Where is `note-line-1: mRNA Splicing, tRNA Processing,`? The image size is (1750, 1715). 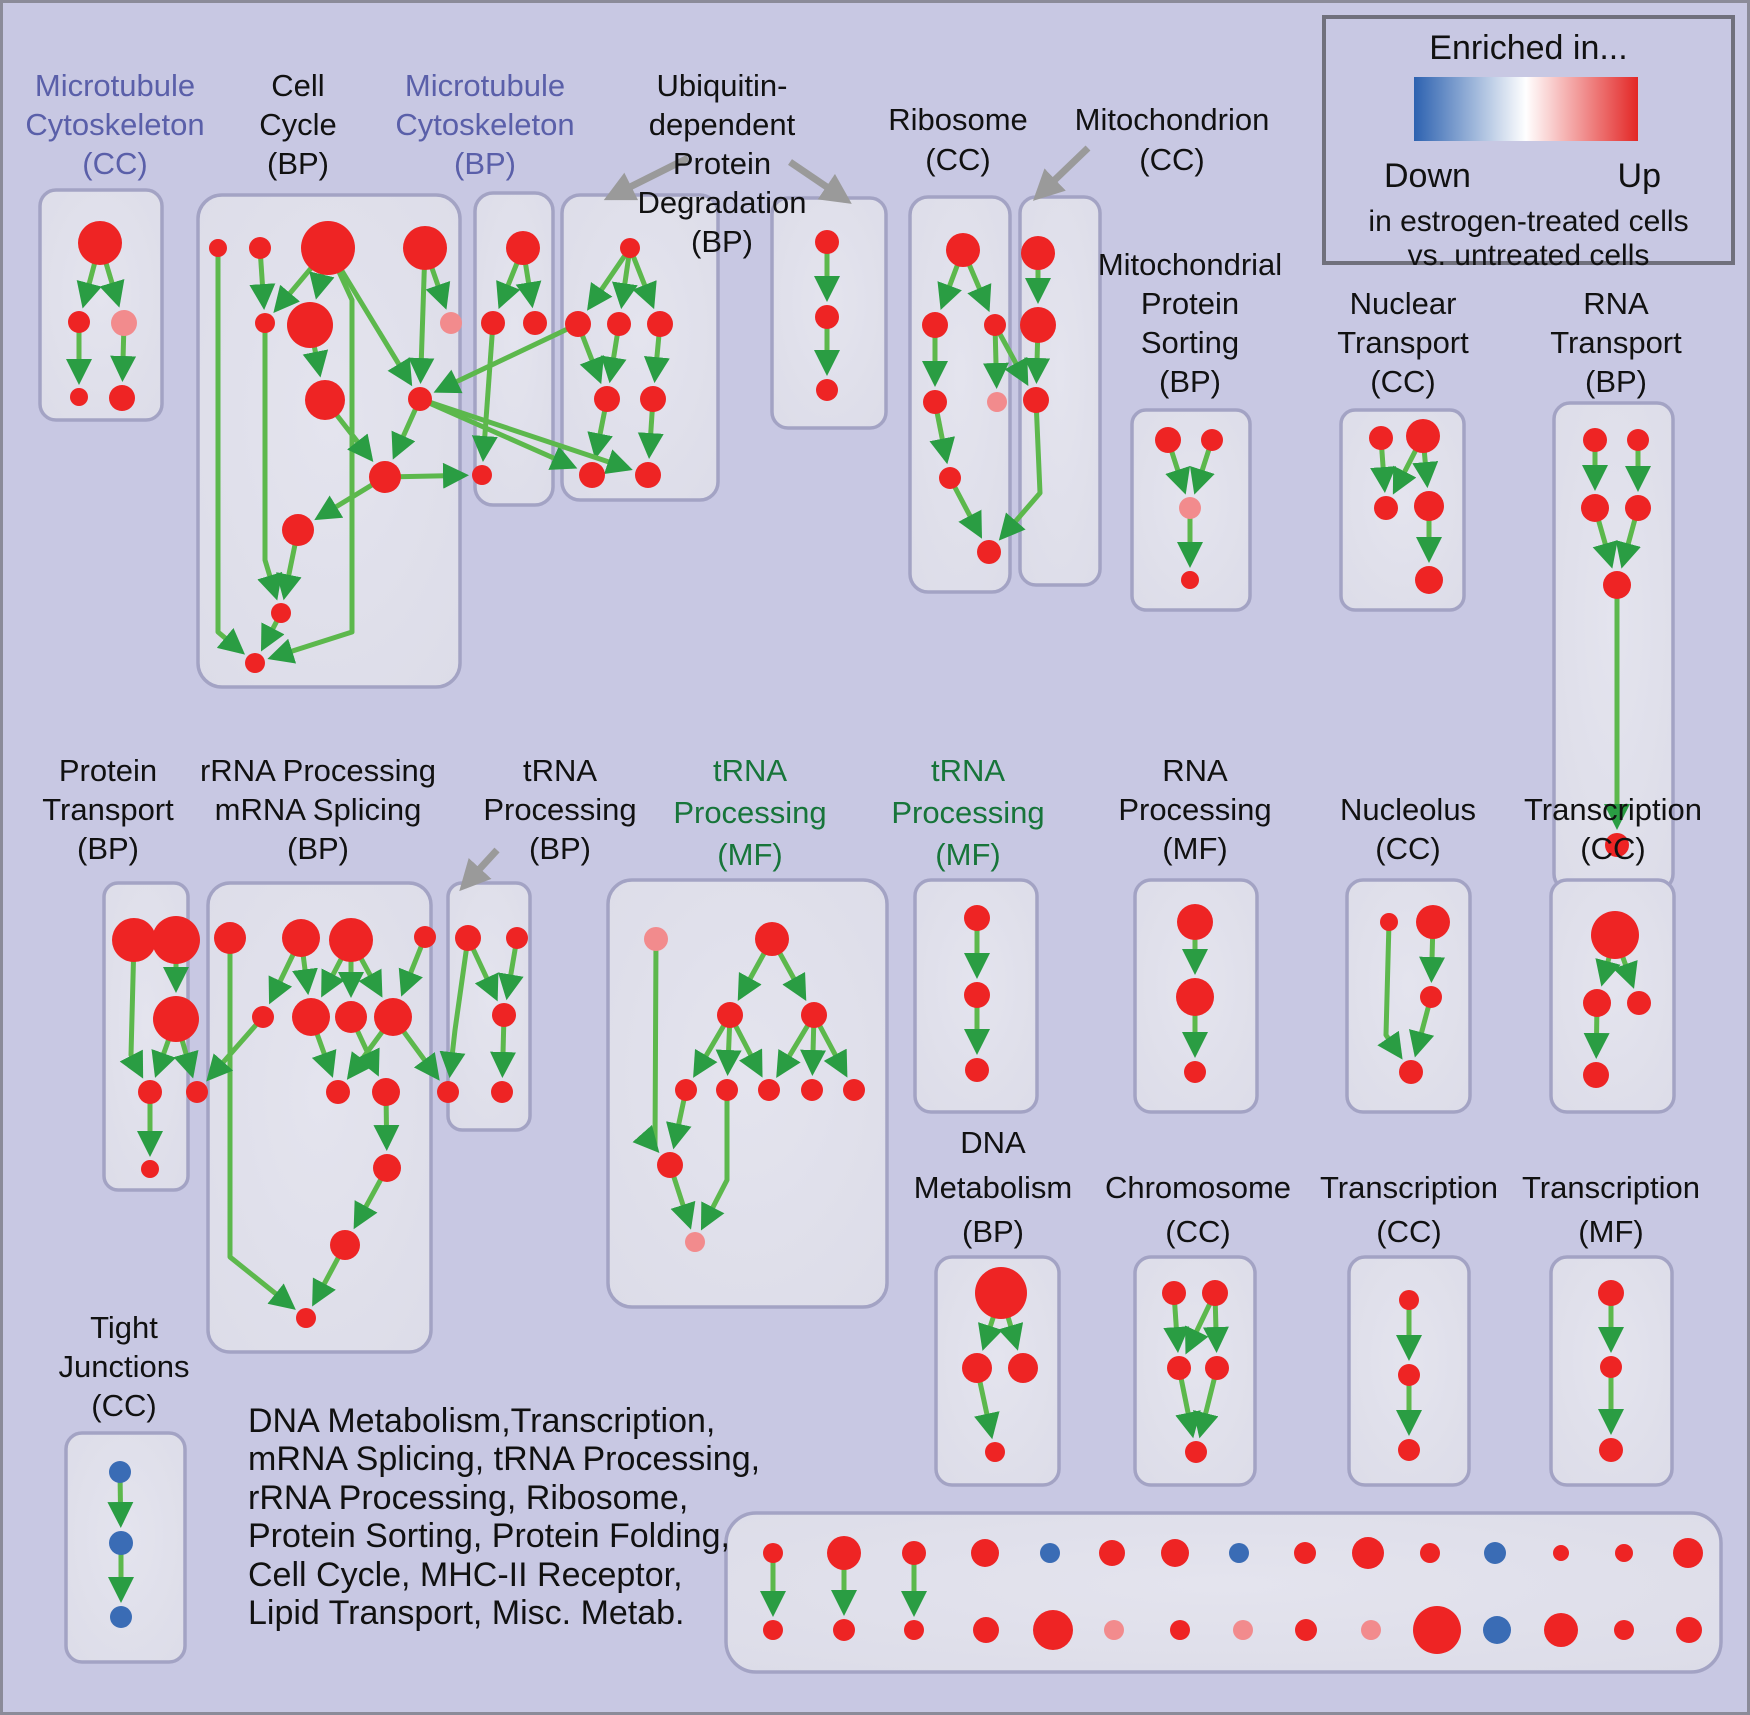 note-line-1: mRNA Splicing, tRNA Processing, is located at coordinates (504, 1459).